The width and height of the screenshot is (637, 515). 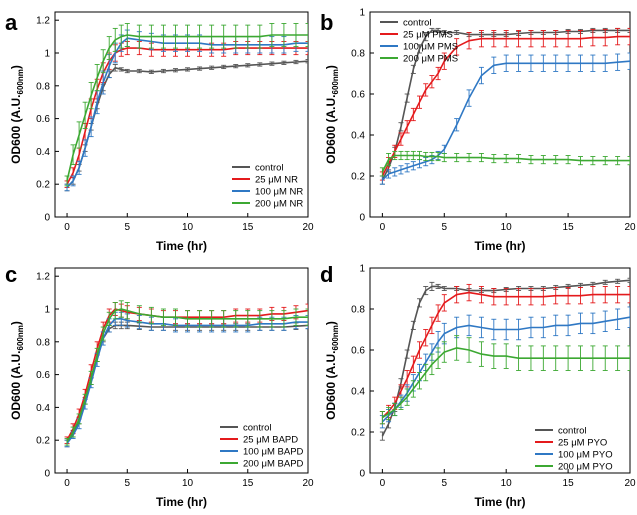 I want to click on series-200-m-pyo, so click(x=504, y=380).